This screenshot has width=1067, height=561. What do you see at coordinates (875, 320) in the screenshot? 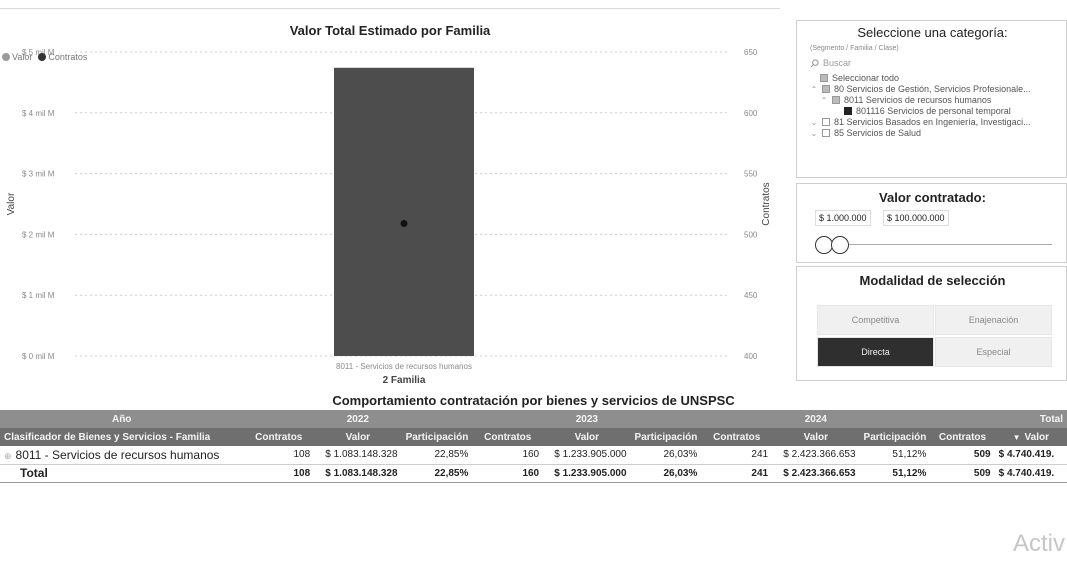
I see `modalidad-competitiva-button: Competitiva` at bounding box center [875, 320].